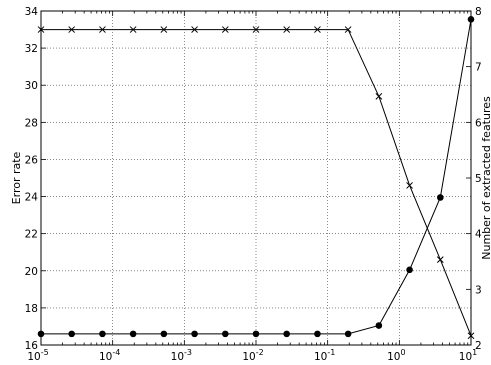 The height and width of the screenshot is (365, 491). What do you see at coordinates (37, 355) in the screenshot?
I see `x-tick-label: 10⁻⁵` at bounding box center [37, 355].